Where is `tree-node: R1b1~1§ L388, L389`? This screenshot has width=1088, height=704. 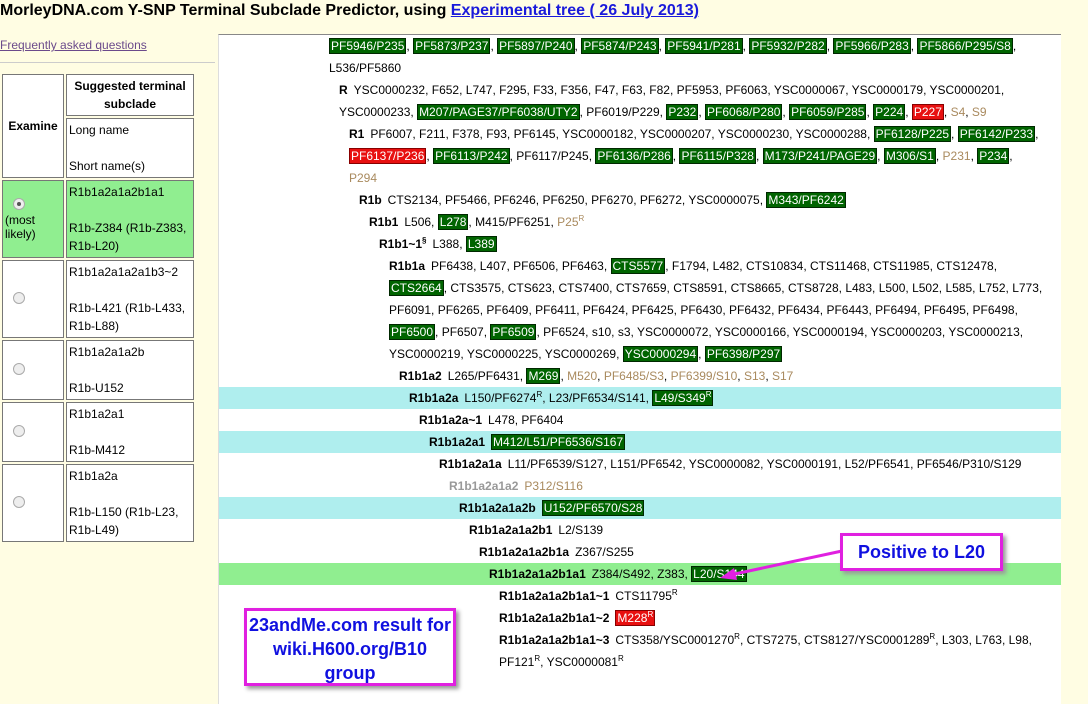
tree-node: R1b1~1§ L388, L389 is located at coordinates (438, 244).